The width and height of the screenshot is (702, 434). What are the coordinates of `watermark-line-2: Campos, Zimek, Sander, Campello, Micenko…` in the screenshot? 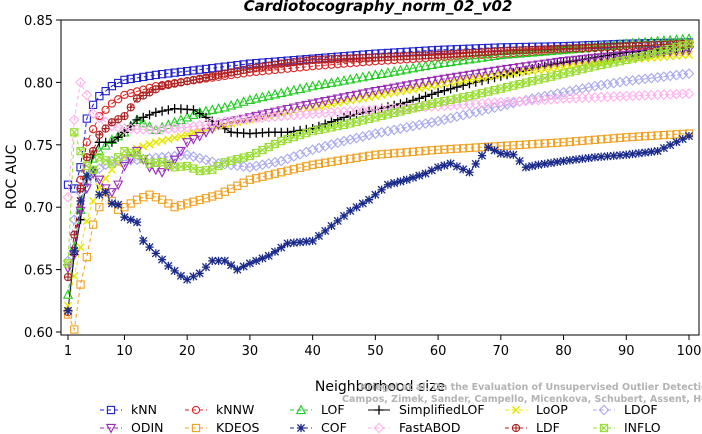 It's located at (522, 399).